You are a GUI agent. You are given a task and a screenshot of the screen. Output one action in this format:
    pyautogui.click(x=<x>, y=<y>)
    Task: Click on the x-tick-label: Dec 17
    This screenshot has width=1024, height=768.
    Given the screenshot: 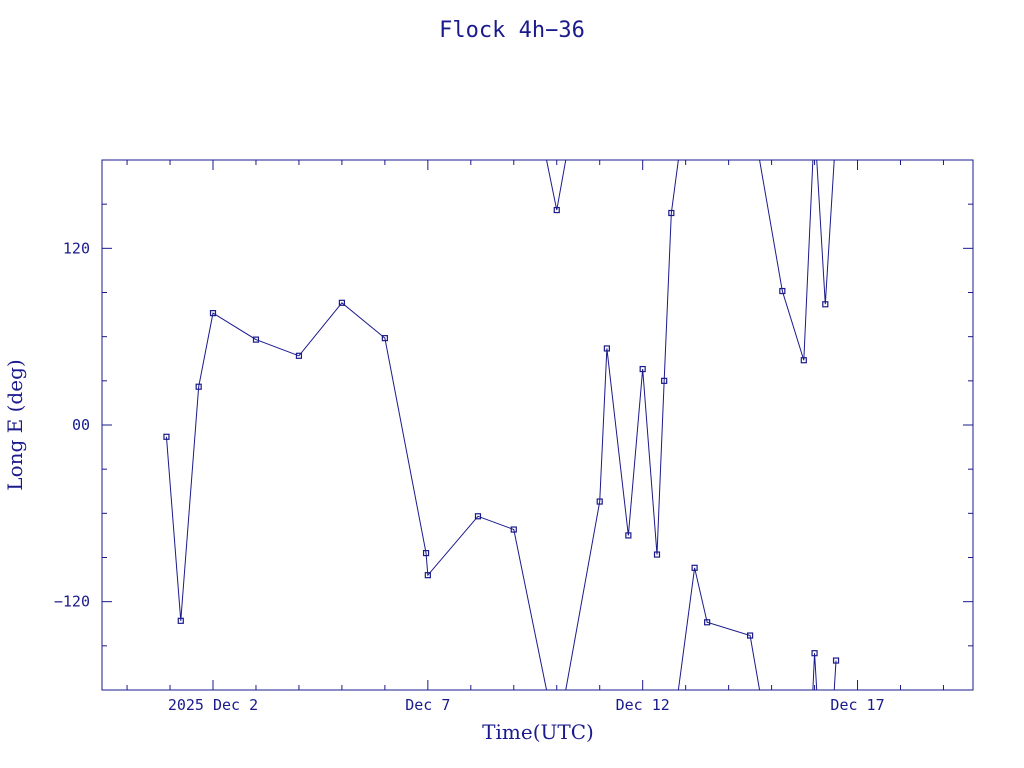 What is the action you would take?
    pyautogui.click(x=857, y=705)
    